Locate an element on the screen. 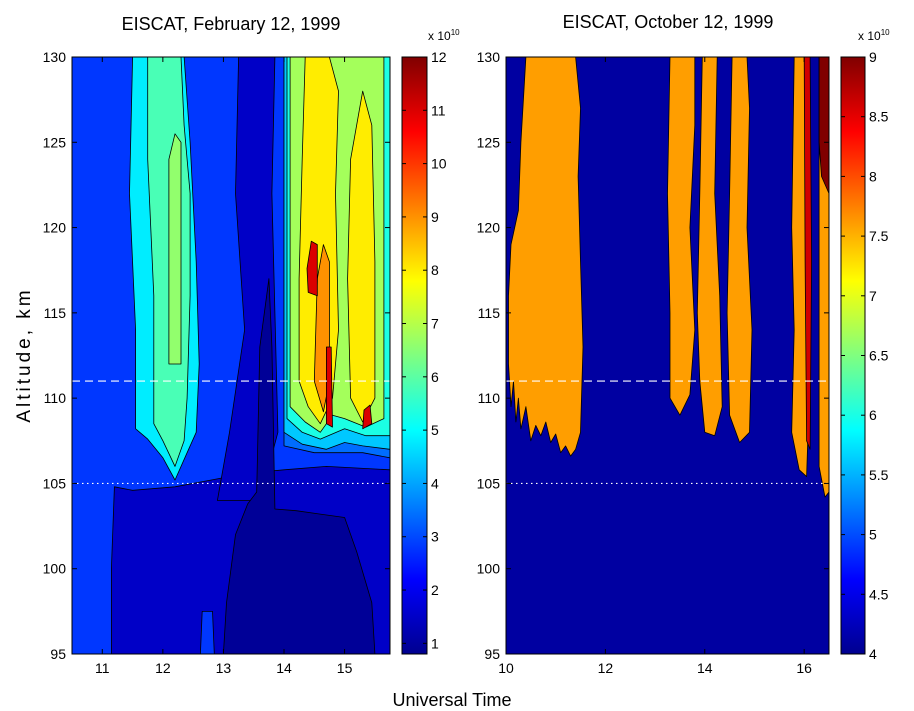 This screenshot has height=711, width=914. colorbar-right-ticks: 4 4.5 5 5.5 6 6.5 7 7.5 8 8.5 9 is located at coordinates (865, 355).